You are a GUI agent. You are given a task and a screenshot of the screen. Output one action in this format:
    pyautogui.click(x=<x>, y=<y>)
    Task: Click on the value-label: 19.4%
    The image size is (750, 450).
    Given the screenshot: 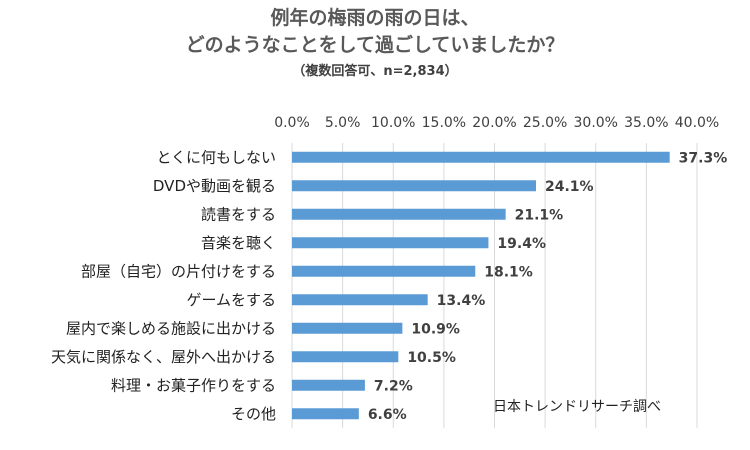 What is the action you would take?
    pyautogui.click(x=521, y=244)
    